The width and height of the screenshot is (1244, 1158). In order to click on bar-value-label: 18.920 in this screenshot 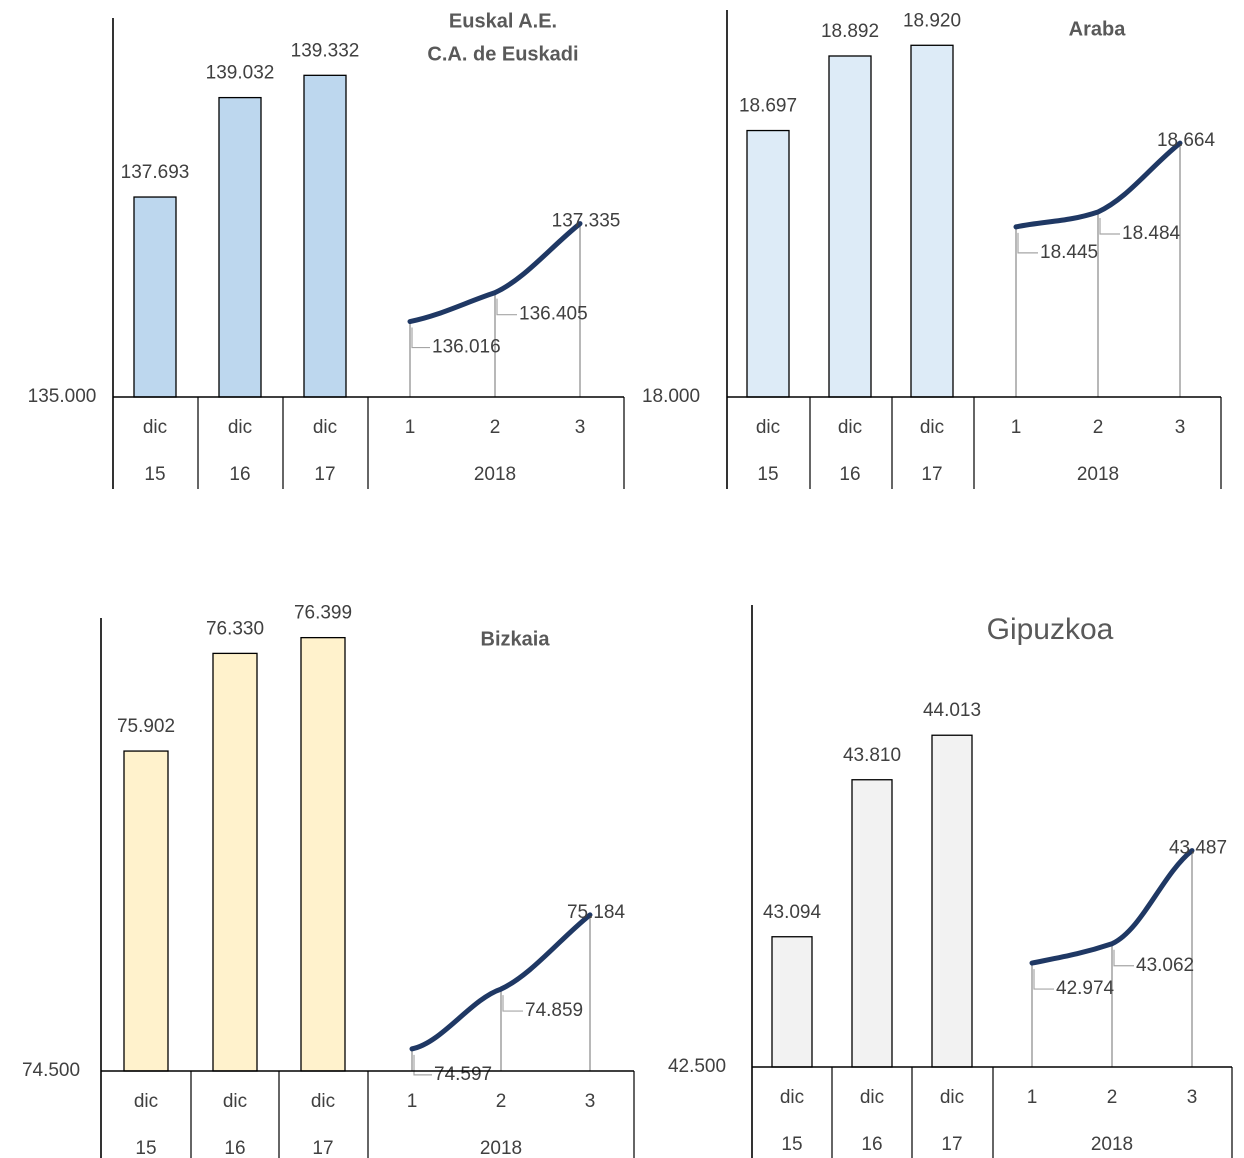, I will do `click(932, 20)`.